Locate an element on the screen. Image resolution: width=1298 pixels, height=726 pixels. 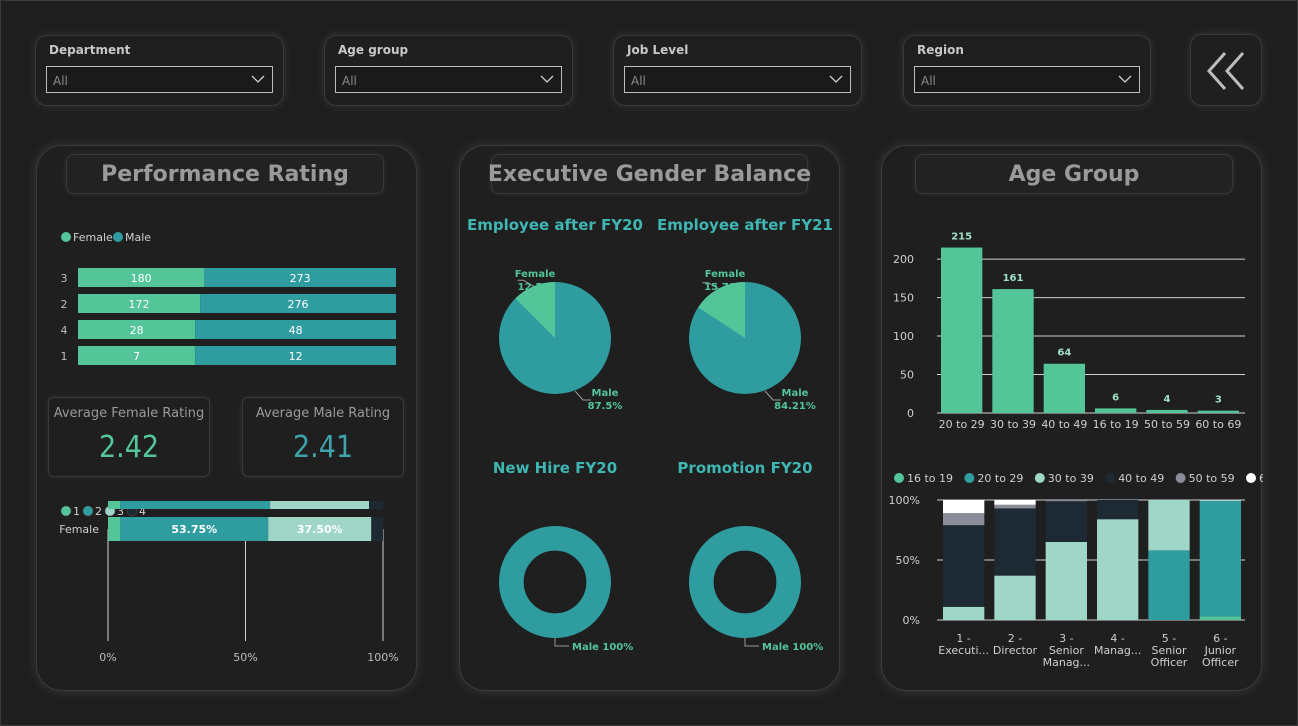
department-dropdown: All is located at coordinates (159, 79).